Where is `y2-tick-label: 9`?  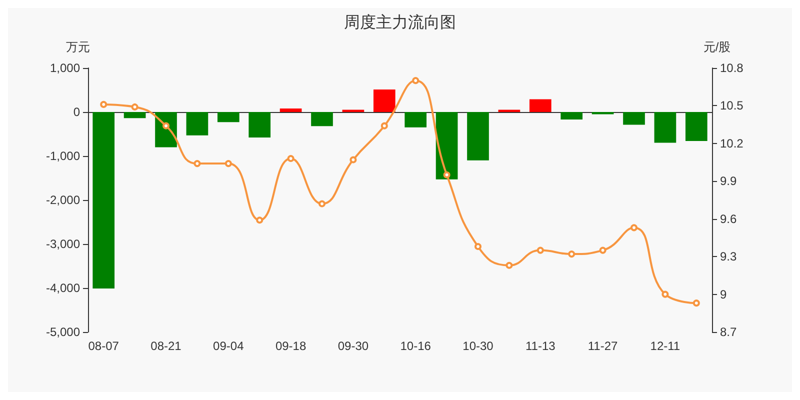
y2-tick-label: 9 is located at coordinates (723, 294).